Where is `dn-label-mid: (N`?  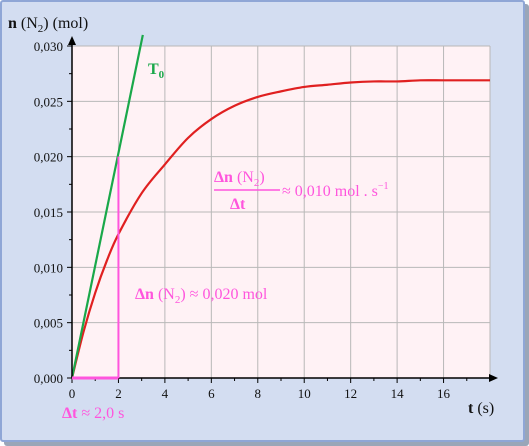 dn-label-mid: (N is located at coordinates (164, 294).